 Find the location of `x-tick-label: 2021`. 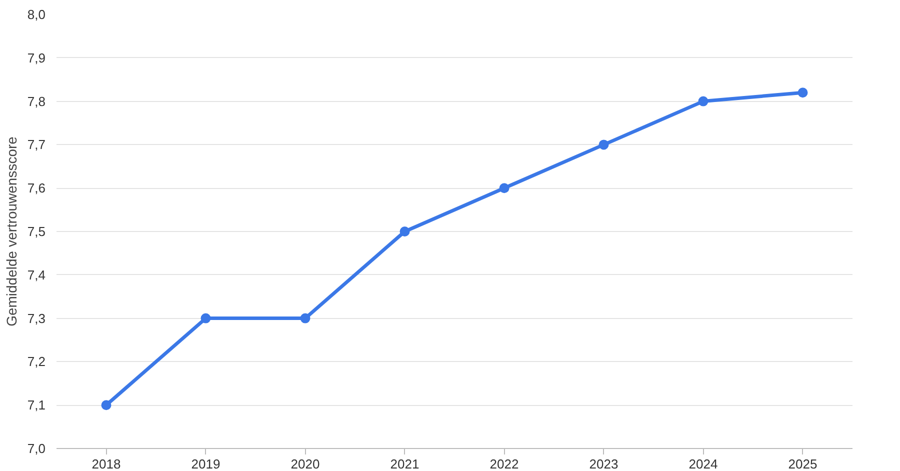

x-tick-label: 2021 is located at coordinates (405, 463).